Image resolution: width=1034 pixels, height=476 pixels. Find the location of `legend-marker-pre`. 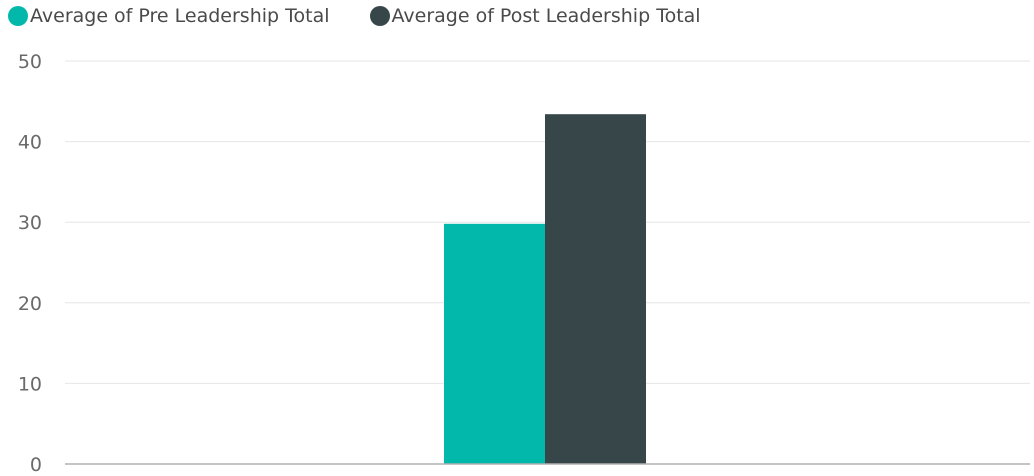

legend-marker-pre is located at coordinates (18, 16).